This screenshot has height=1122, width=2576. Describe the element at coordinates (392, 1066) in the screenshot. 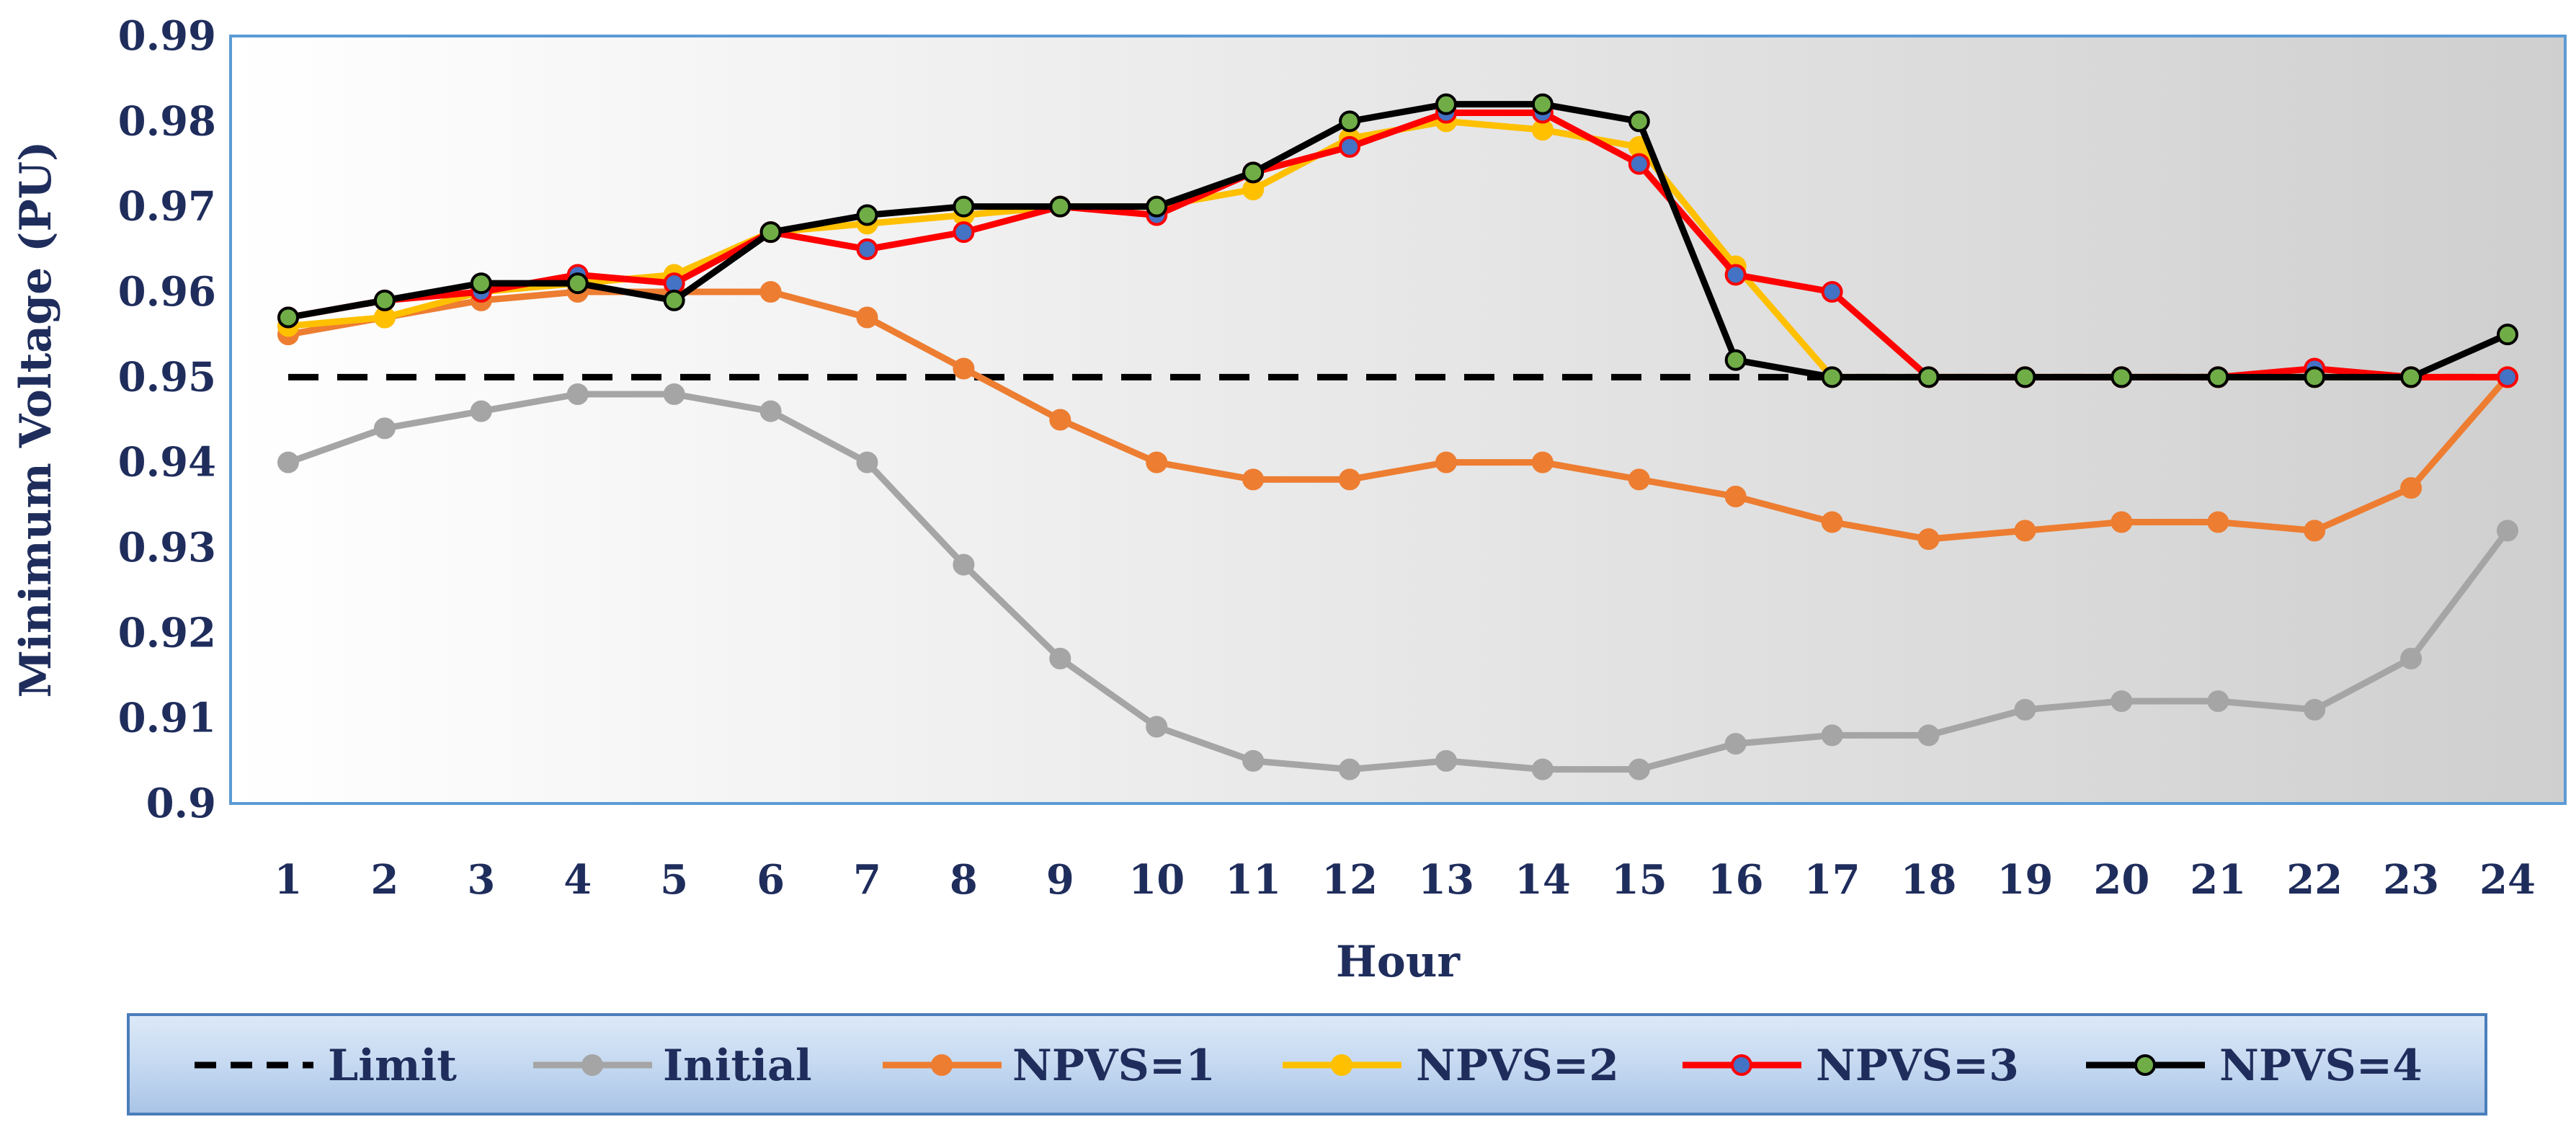

I see `legend-label: Limit` at that location.